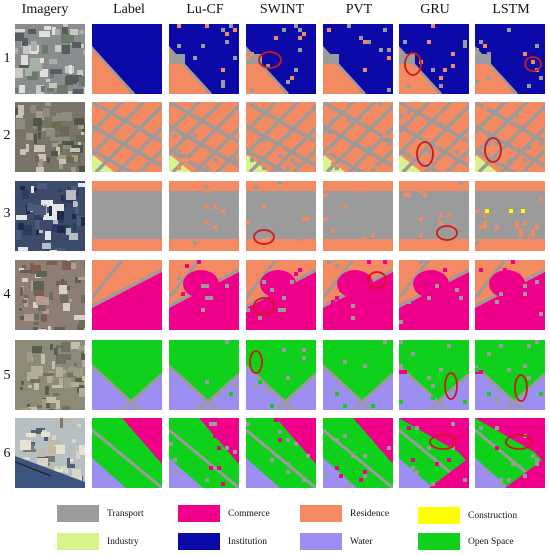  What do you see at coordinates (7, 213) in the screenshot?
I see `row-number-3: 3` at bounding box center [7, 213].